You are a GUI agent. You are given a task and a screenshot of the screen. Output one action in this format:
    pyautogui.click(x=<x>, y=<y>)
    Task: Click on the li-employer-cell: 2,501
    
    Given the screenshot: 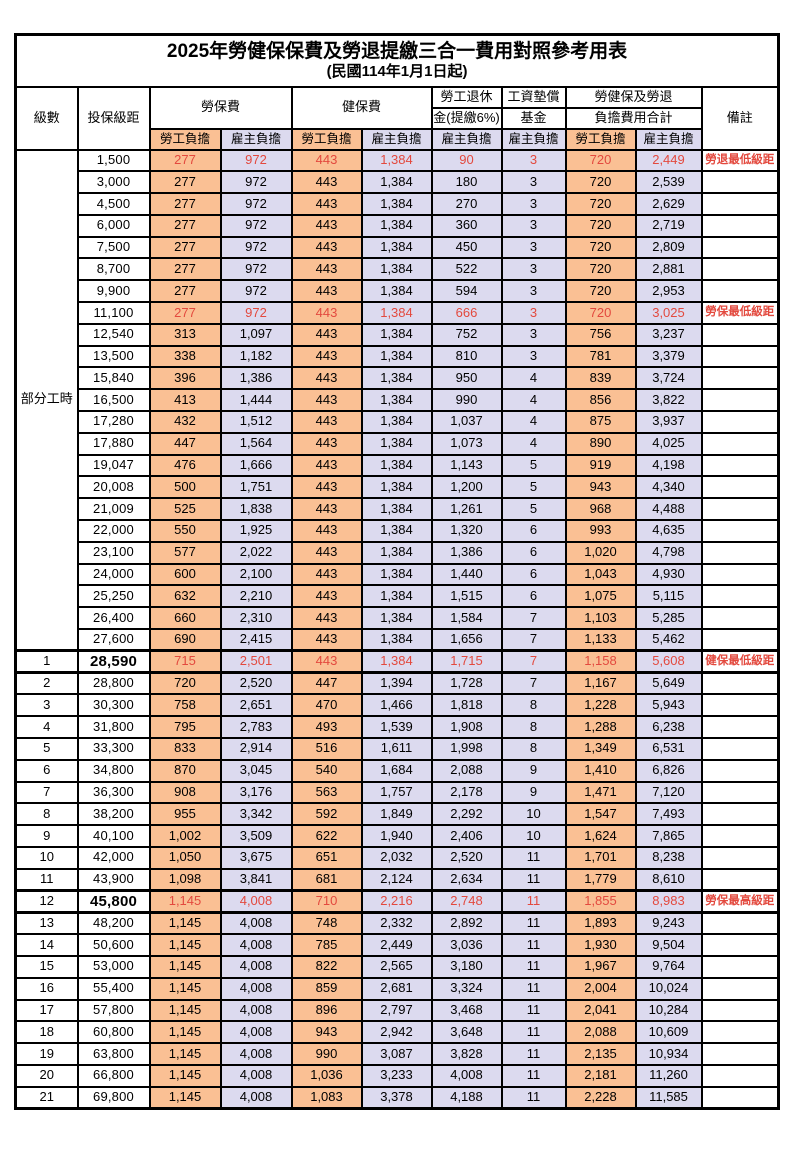 What is the action you would take?
    pyautogui.click(x=256, y=662)
    